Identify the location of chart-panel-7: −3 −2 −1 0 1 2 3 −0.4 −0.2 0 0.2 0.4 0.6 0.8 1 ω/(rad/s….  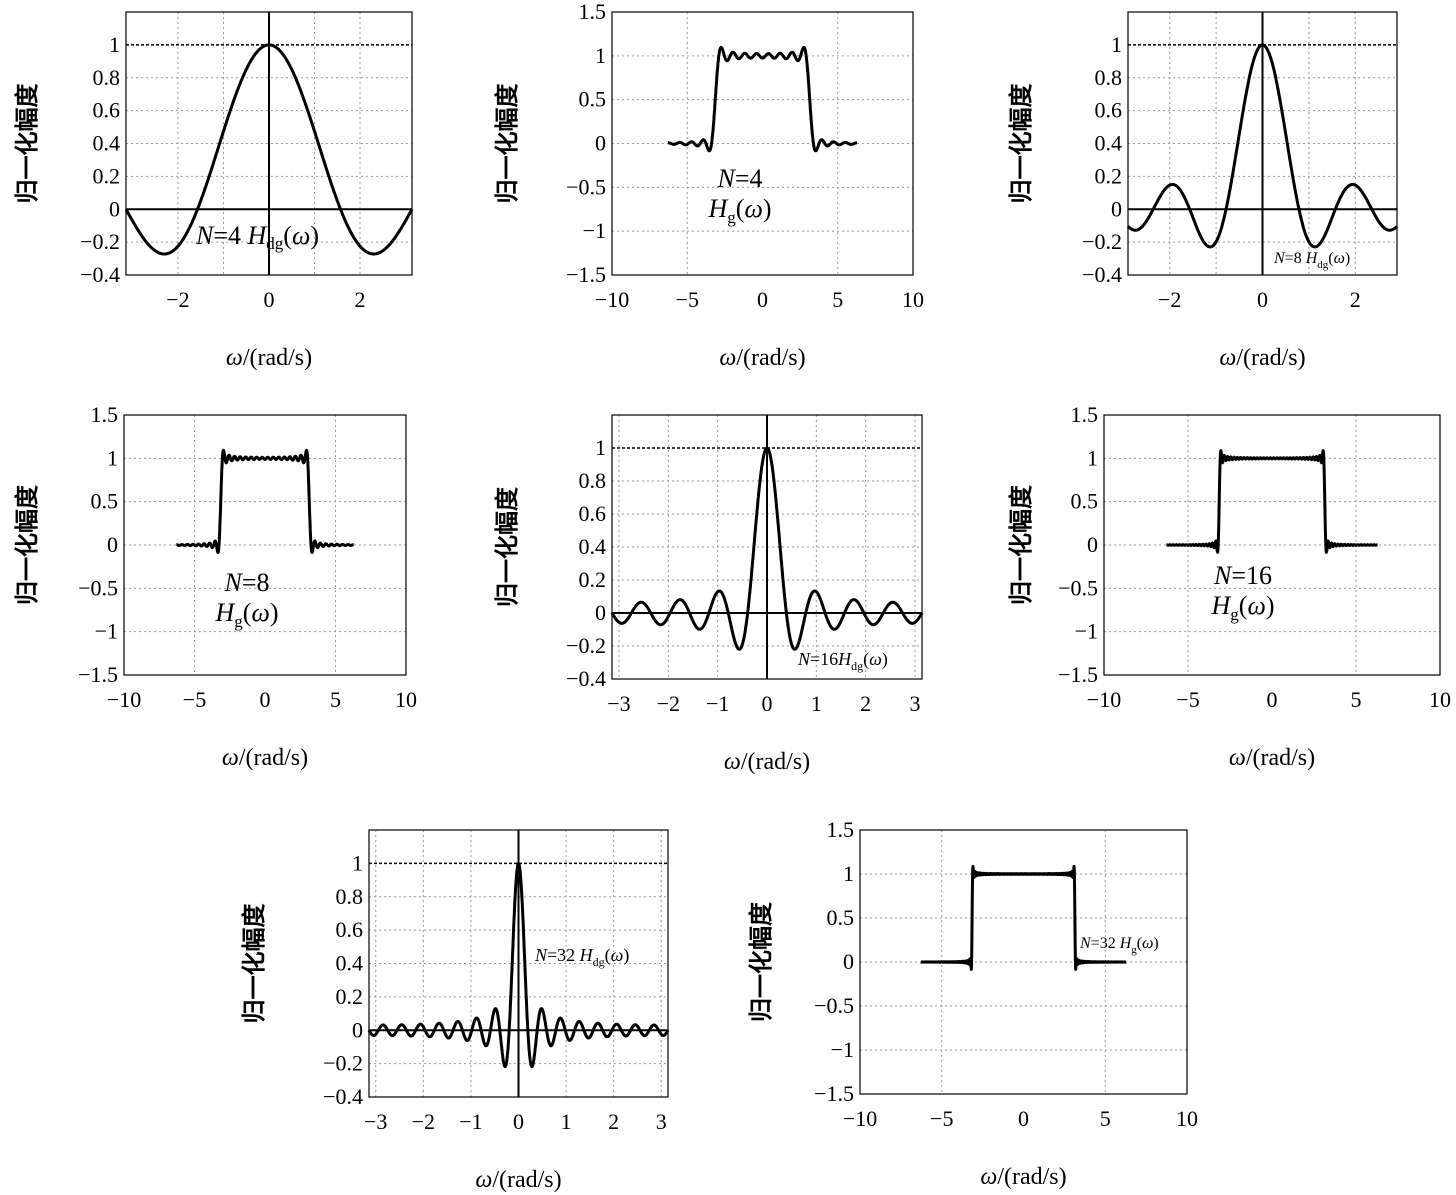
(455, 1011).